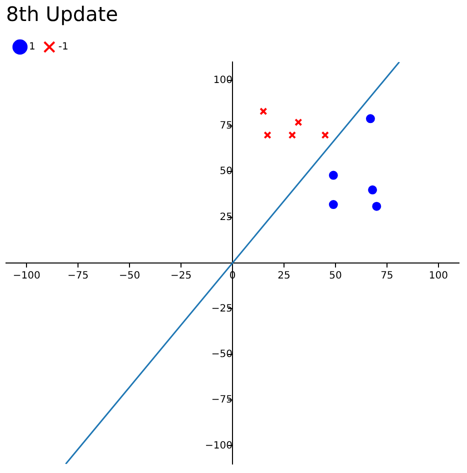 The height and width of the screenshot is (473, 467). I want to click on y-tick-label: 50, so click(226, 172).